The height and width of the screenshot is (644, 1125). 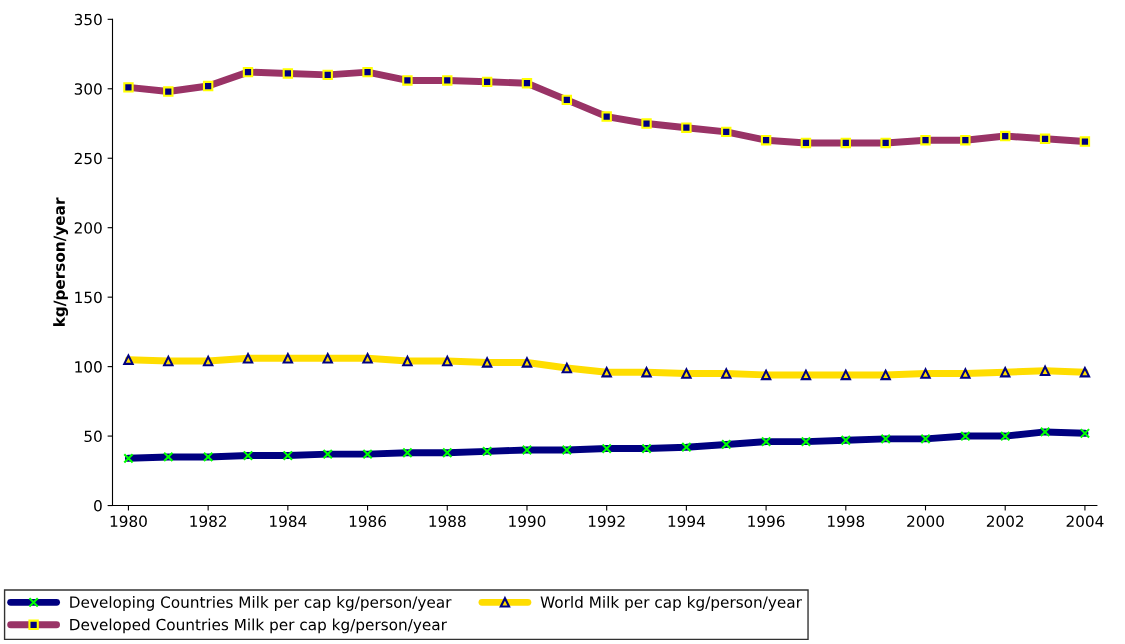 What do you see at coordinates (88, 367) in the screenshot?
I see `y-tick-label: 100` at bounding box center [88, 367].